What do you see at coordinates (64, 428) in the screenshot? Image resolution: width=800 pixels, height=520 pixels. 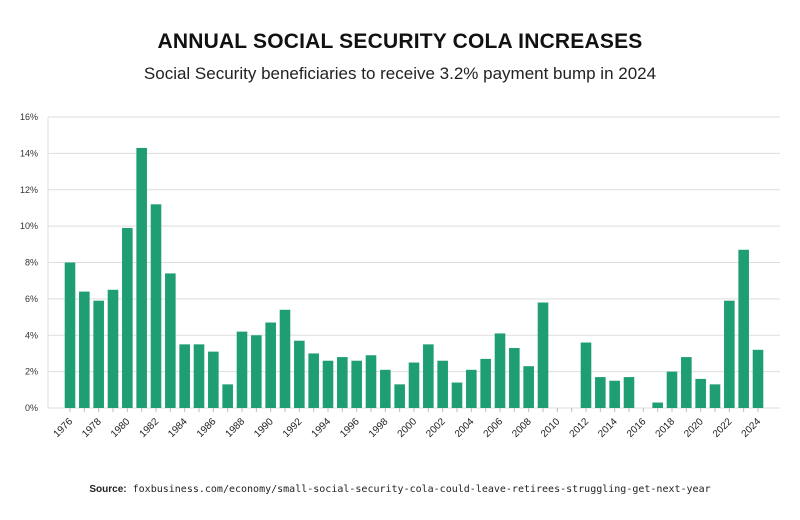 I see `x-tick-label: 1976` at bounding box center [64, 428].